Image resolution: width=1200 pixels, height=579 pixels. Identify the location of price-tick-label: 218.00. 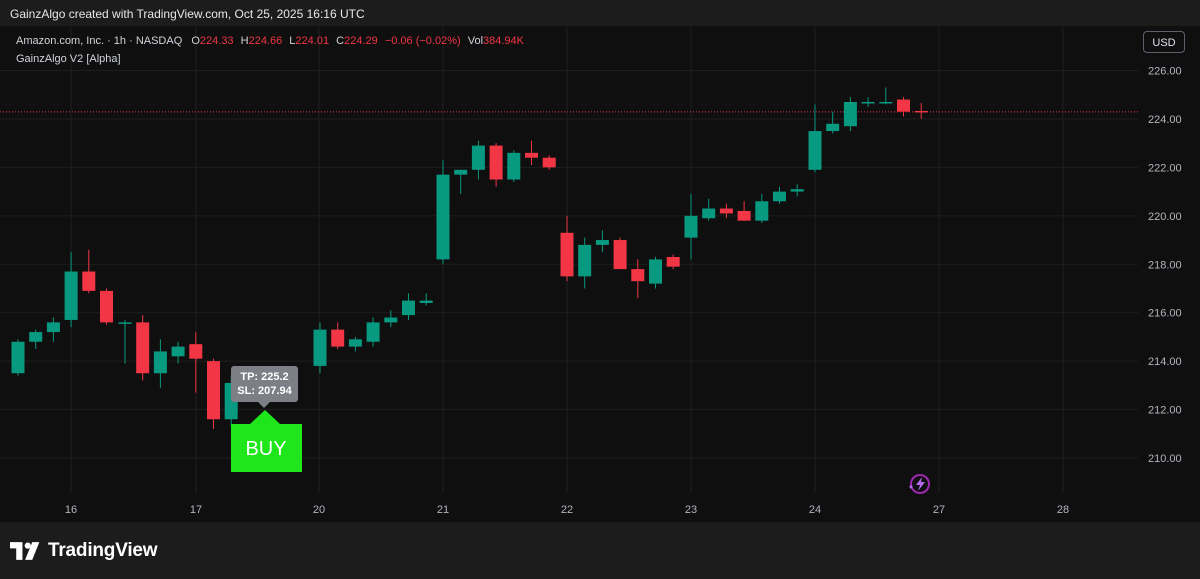
(1165, 265).